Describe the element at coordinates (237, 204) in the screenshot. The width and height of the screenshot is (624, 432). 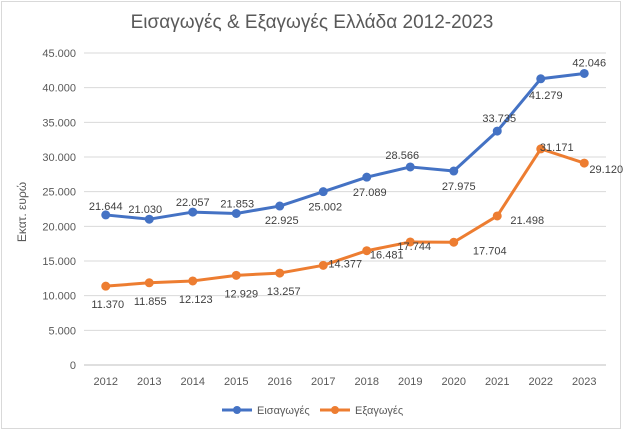
I see `data-label: 21.853` at that location.